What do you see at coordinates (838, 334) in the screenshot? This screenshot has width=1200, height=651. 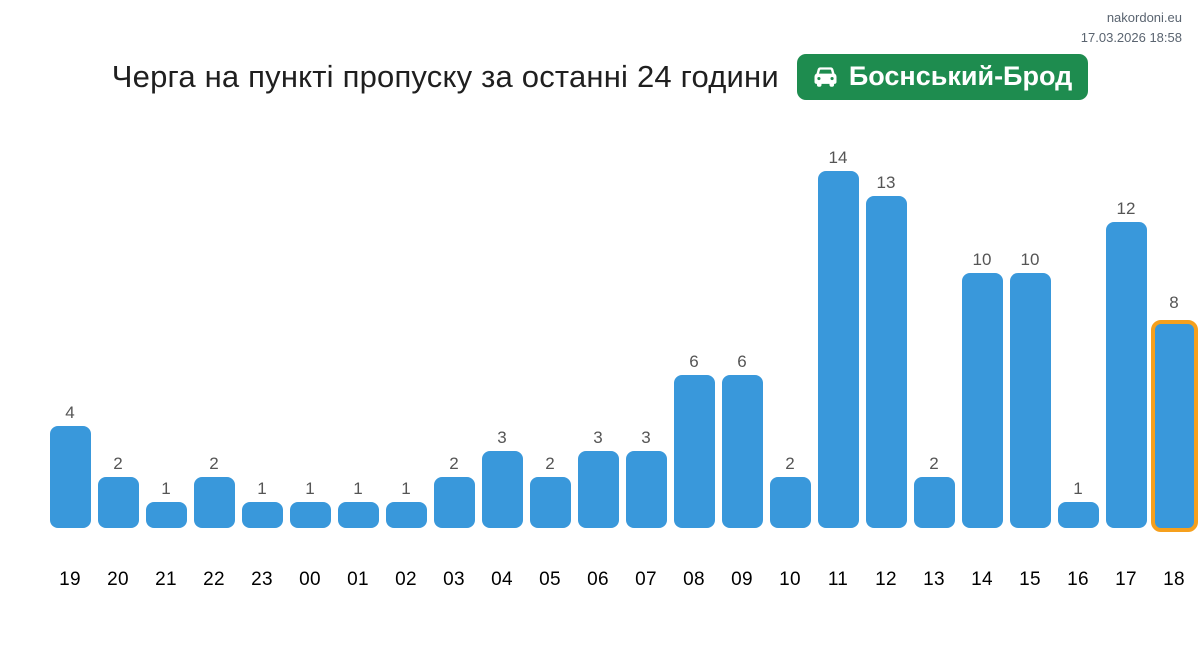 I see `bar-column: 14` at bounding box center [838, 334].